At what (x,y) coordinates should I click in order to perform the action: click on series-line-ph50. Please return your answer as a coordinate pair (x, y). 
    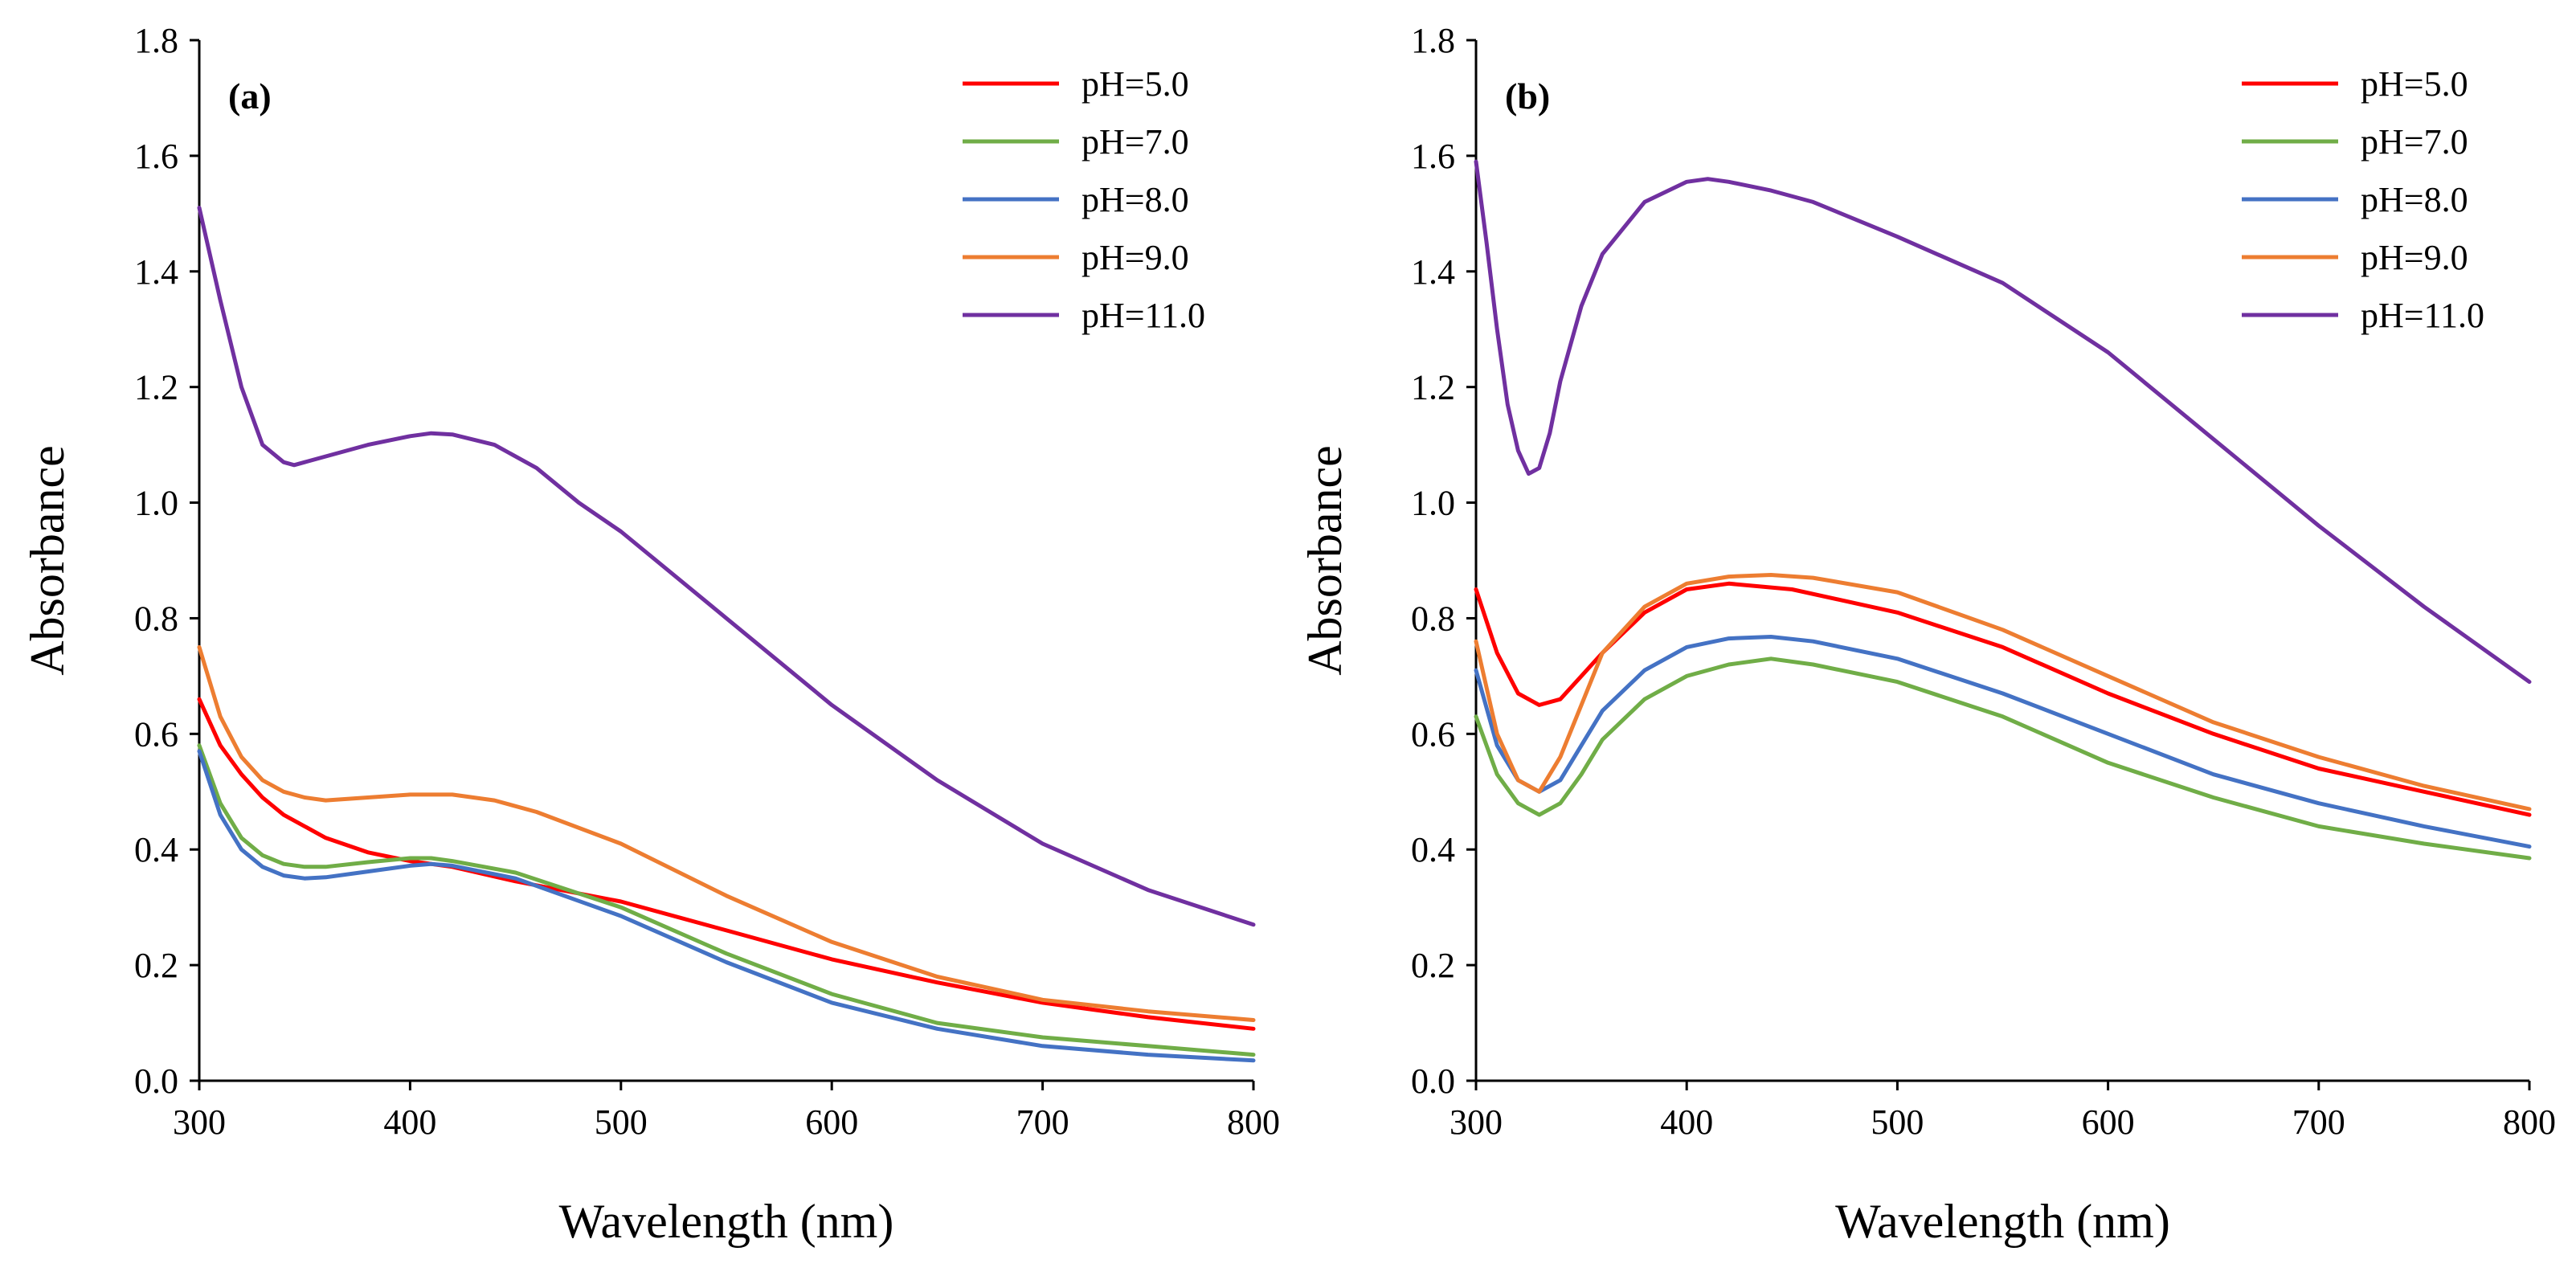
    Looking at the image, I should click on (2003, 699).